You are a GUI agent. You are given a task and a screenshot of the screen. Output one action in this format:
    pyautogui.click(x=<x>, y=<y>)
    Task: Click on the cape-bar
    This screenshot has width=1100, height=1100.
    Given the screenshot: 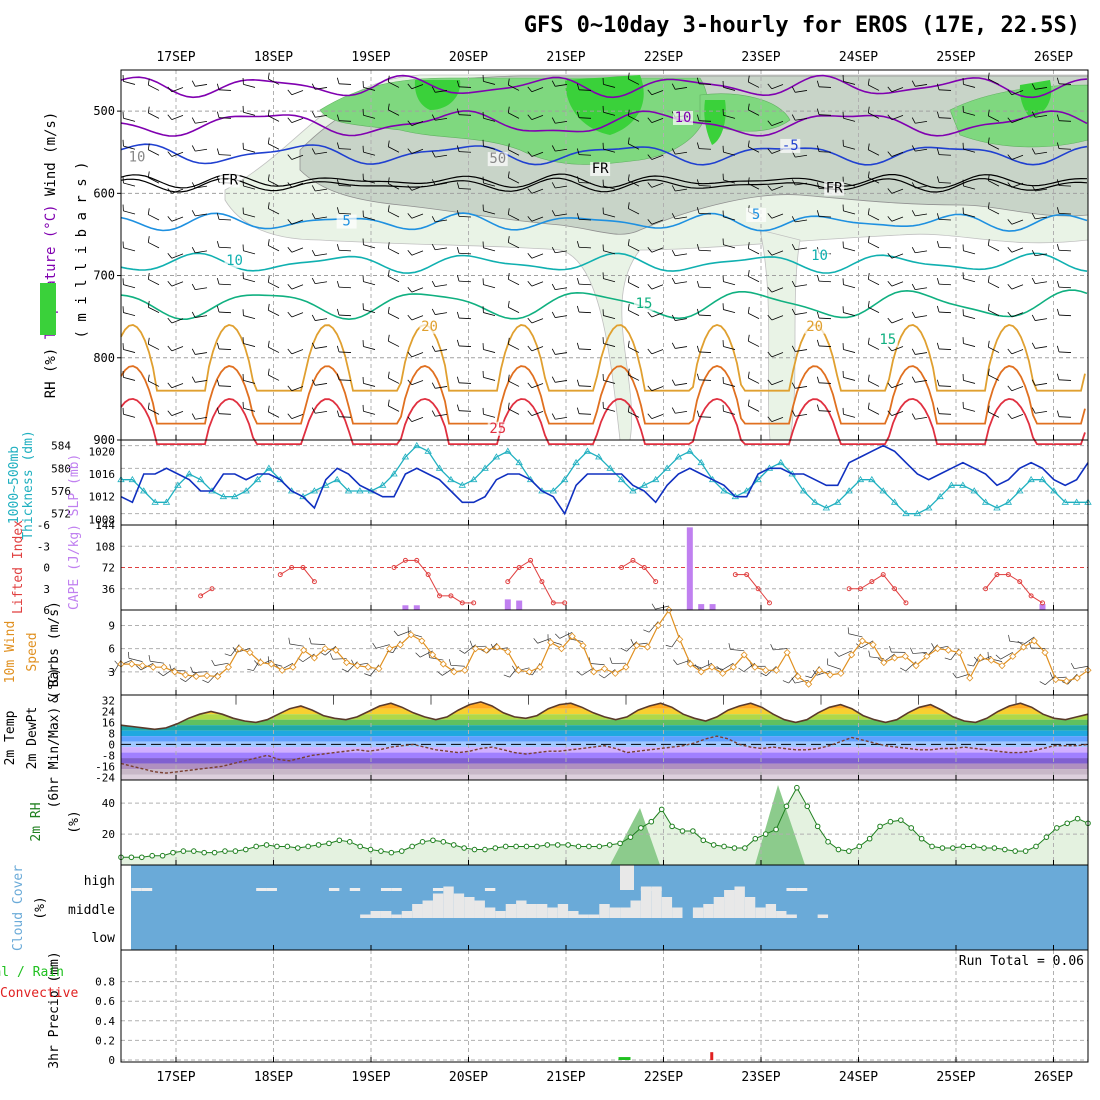 What is the action you would take?
    pyautogui.click(x=416, y=607)
    